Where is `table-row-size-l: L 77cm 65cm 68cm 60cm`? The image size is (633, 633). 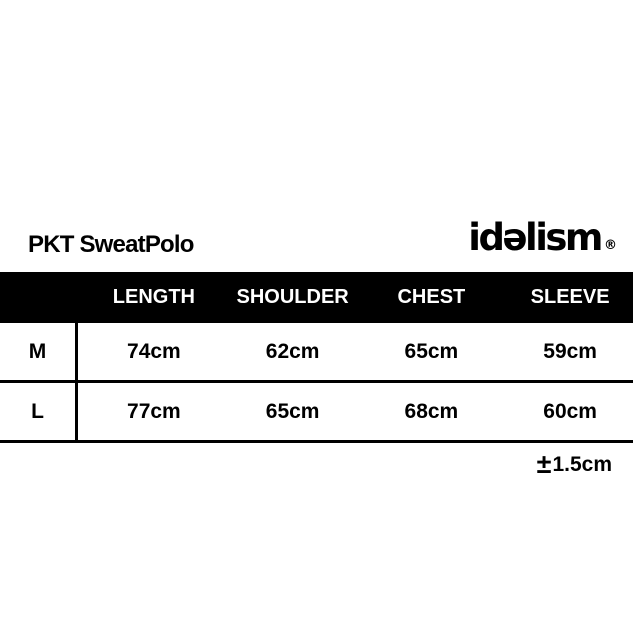 table-row-size-l: L 77cm 65cm 68cm 60cm is located at coordinates (316, 413).